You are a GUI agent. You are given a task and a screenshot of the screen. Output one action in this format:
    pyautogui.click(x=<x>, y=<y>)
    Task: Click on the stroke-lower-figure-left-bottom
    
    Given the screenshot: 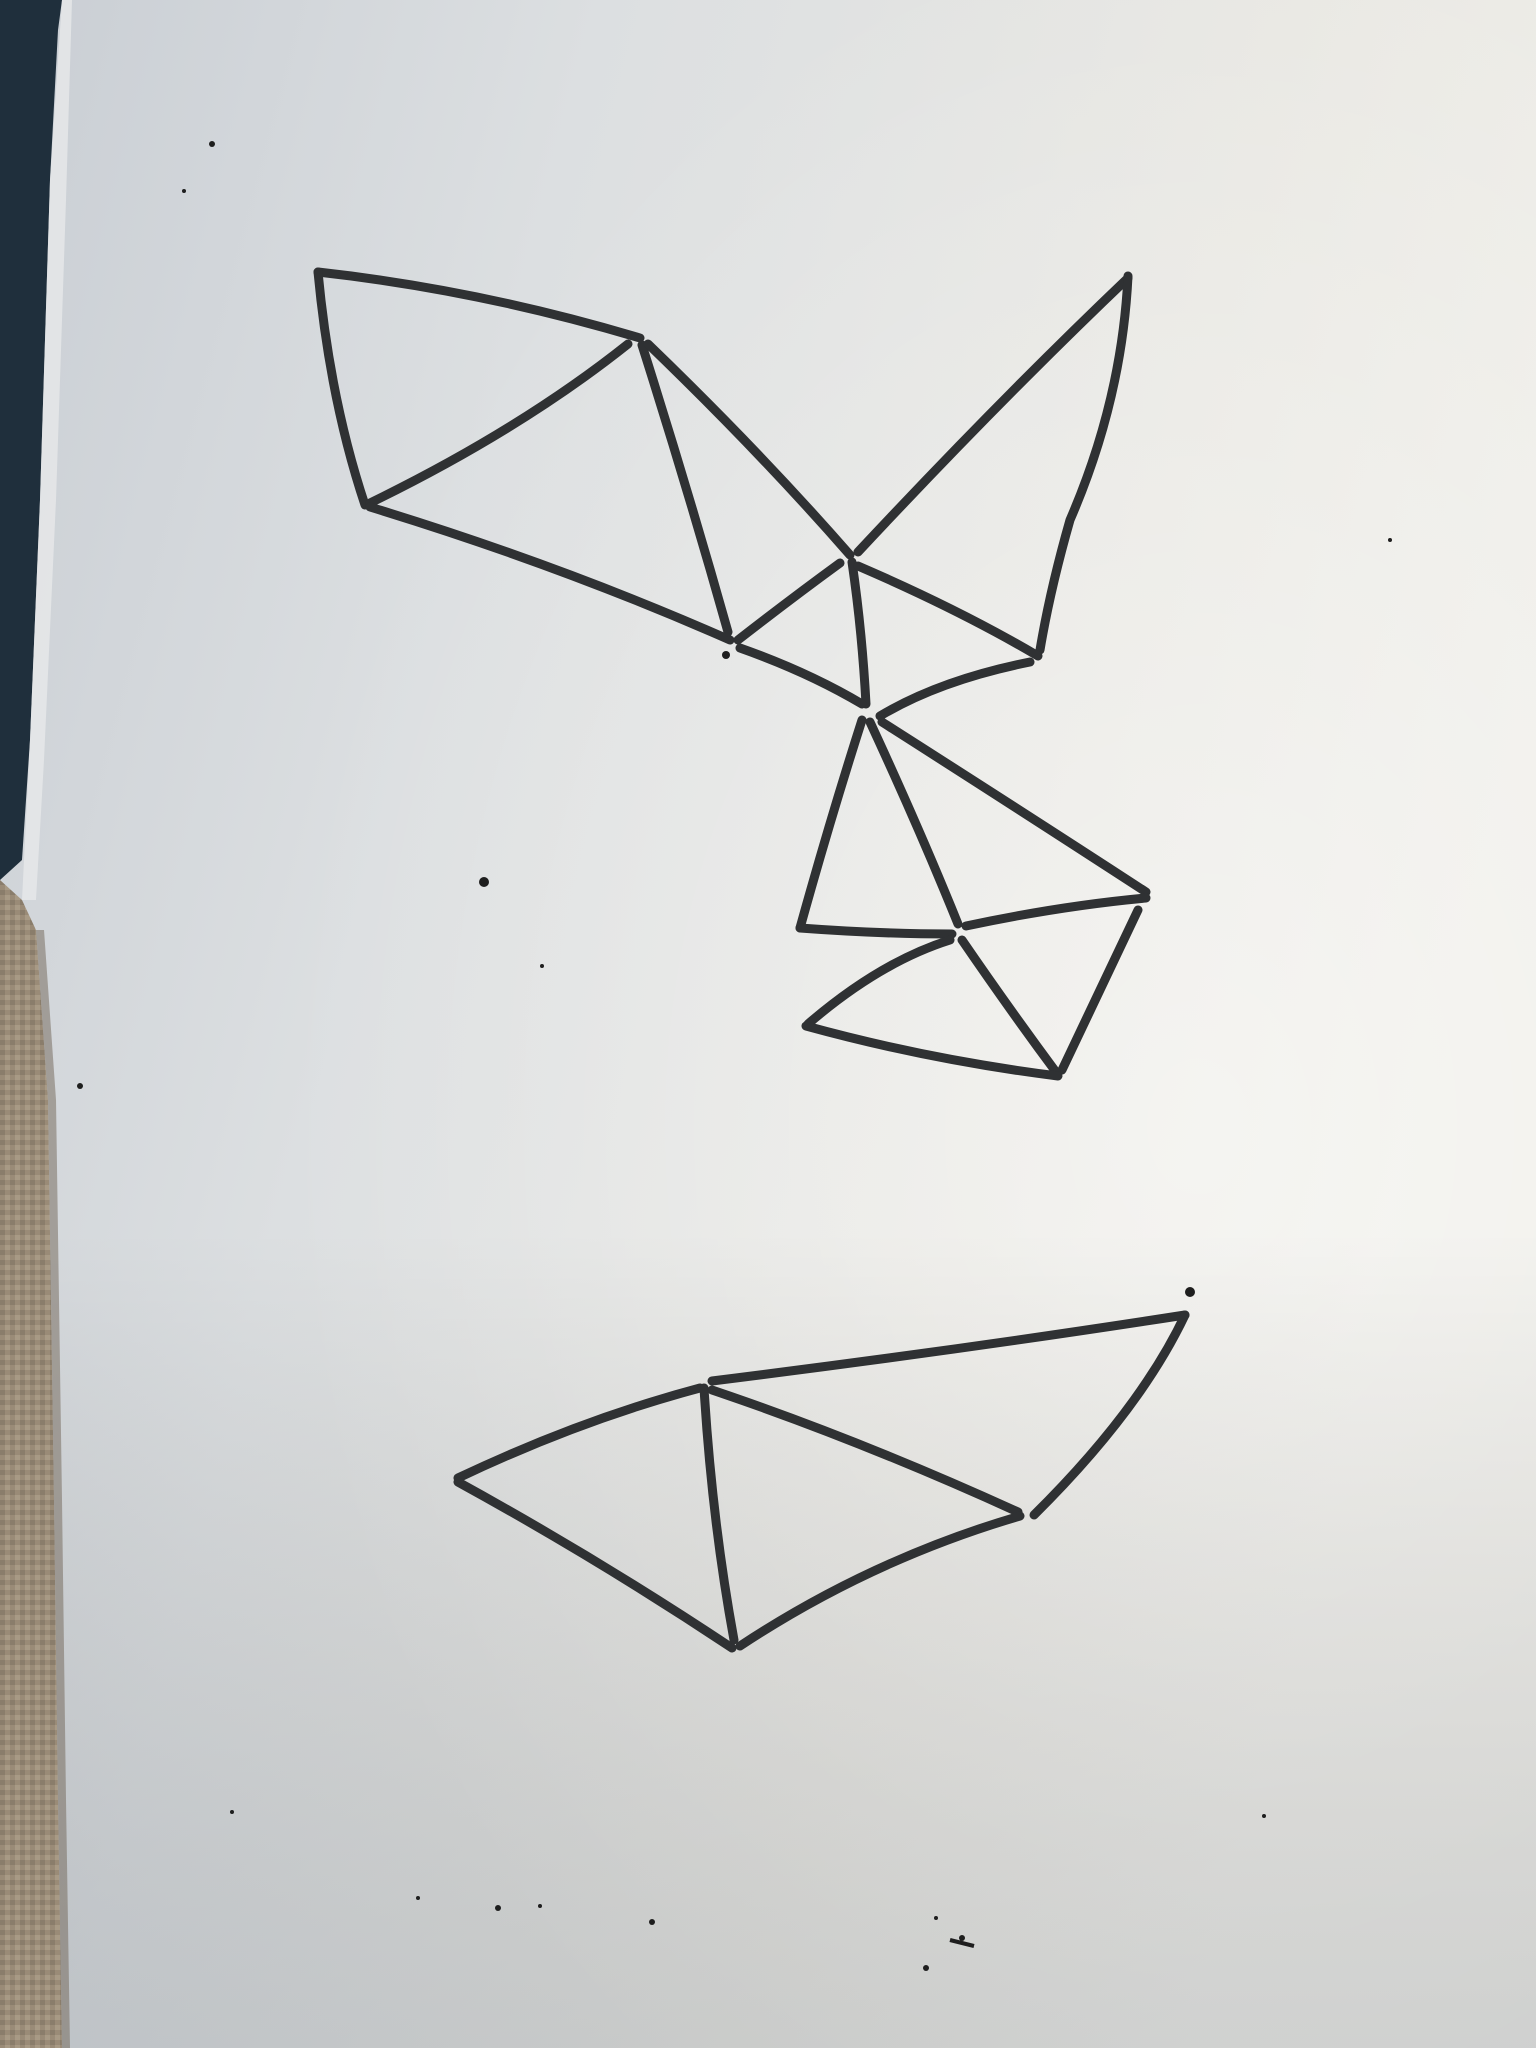 What is the action you would take?
    pyautogui.click(x=595, y=1565)
    